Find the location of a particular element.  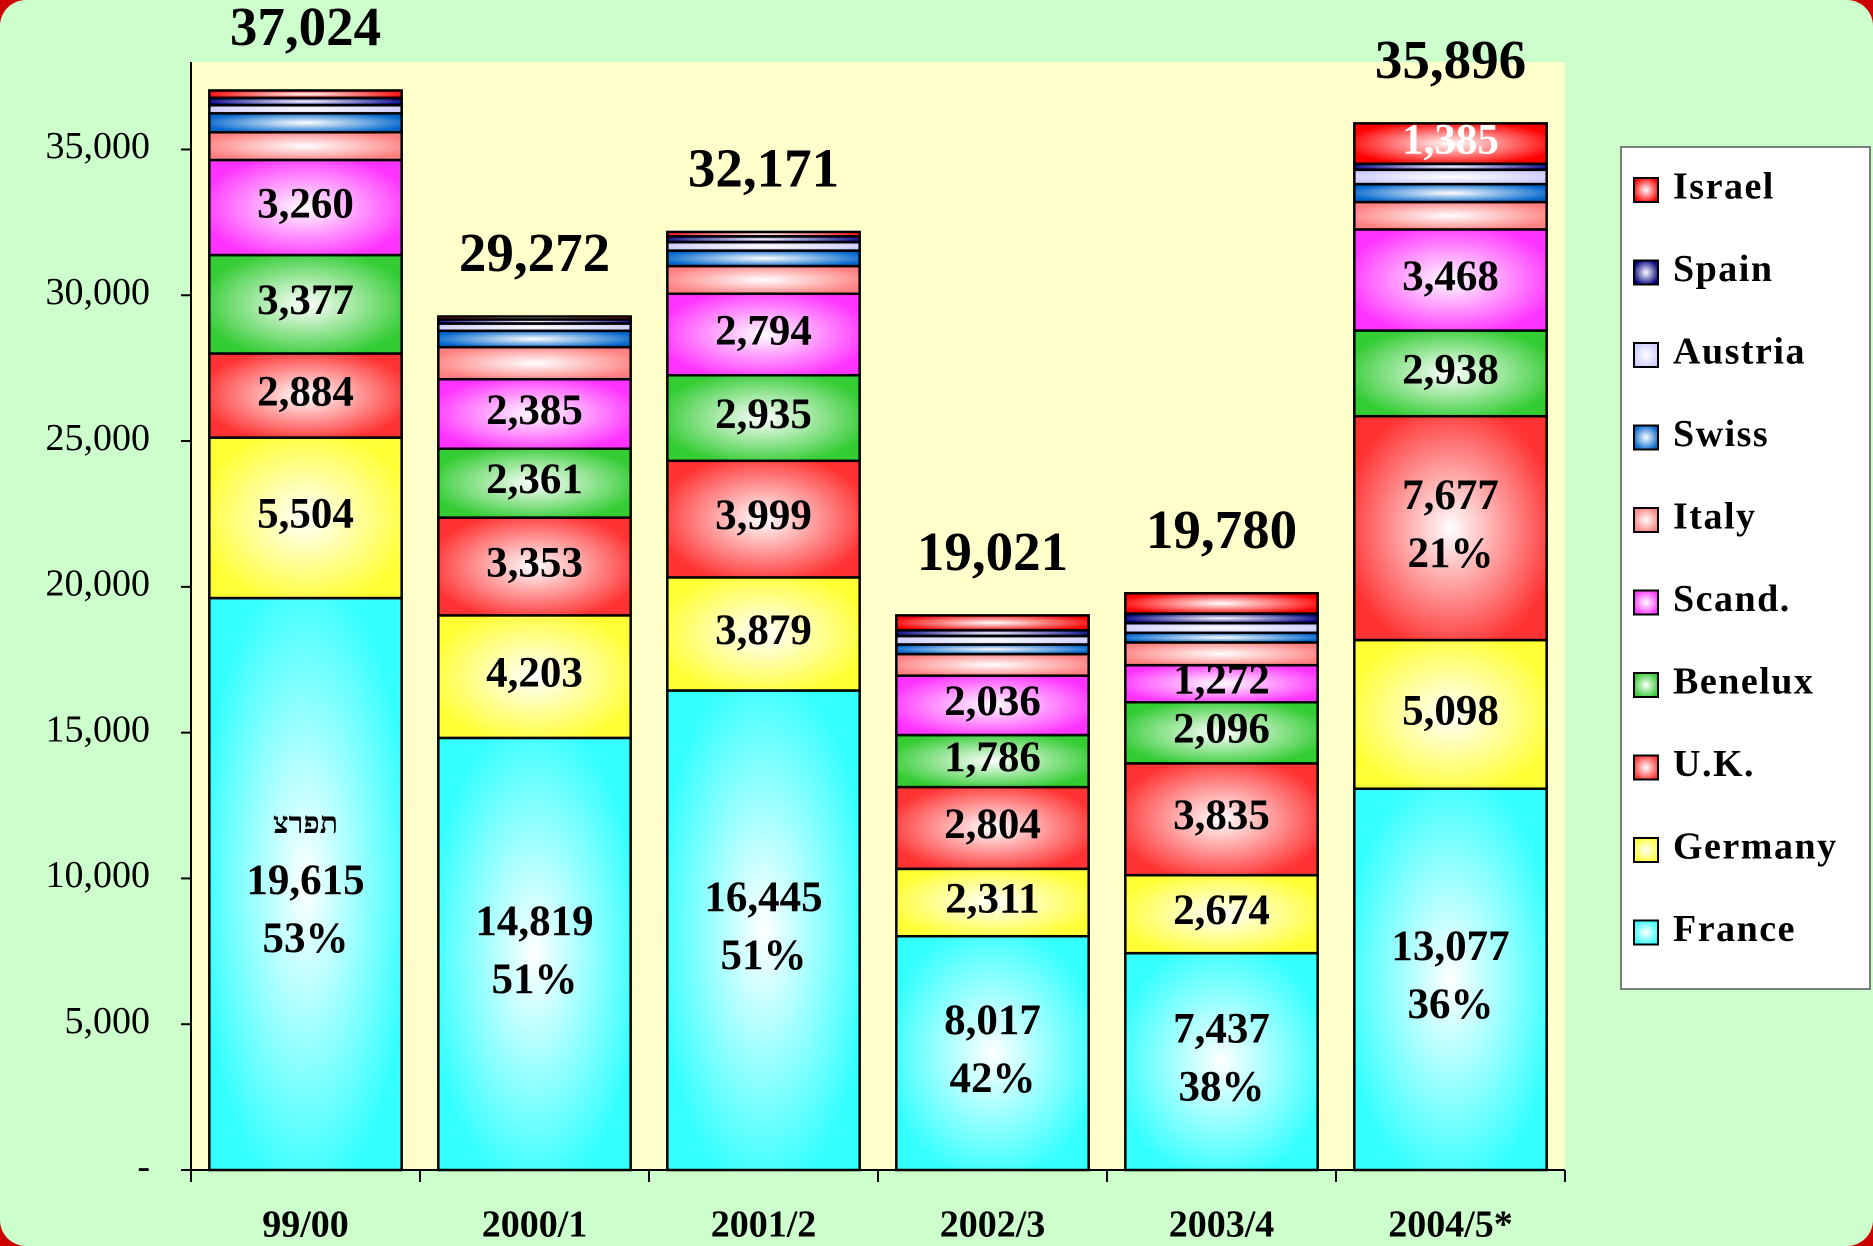

legend-label: Israel is located at coordinates (1724, 187).